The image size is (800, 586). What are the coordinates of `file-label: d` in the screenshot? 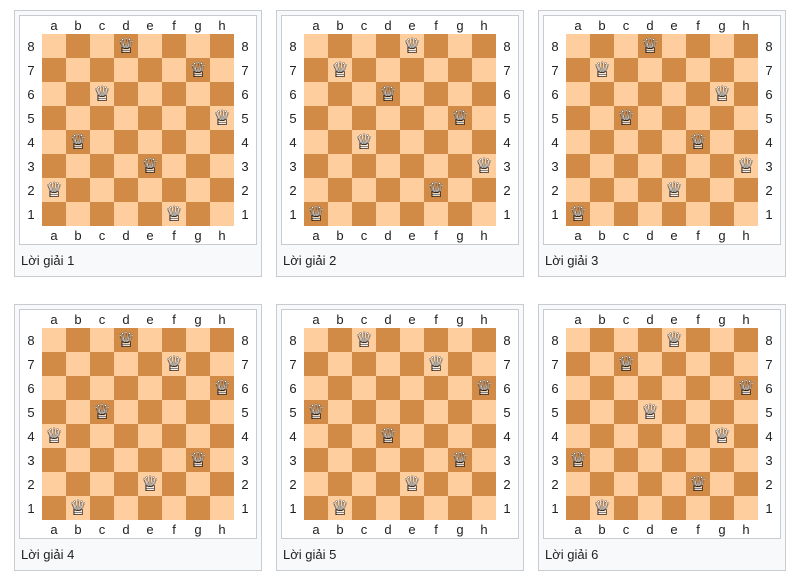 It's located at (650, 529).